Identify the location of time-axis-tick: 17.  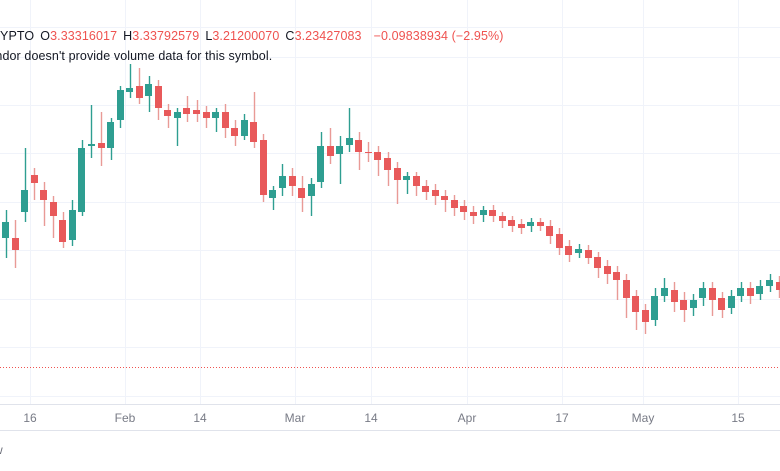
(562, 418).